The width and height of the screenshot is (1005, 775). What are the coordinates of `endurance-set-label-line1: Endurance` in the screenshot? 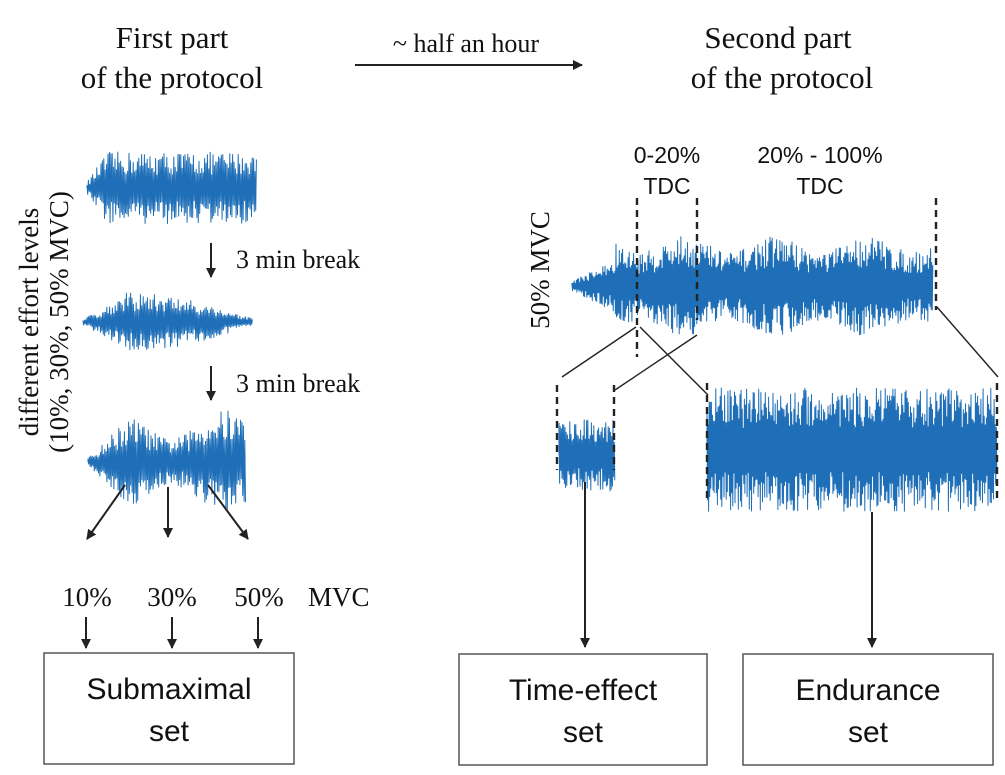 It's located at (867, 690).